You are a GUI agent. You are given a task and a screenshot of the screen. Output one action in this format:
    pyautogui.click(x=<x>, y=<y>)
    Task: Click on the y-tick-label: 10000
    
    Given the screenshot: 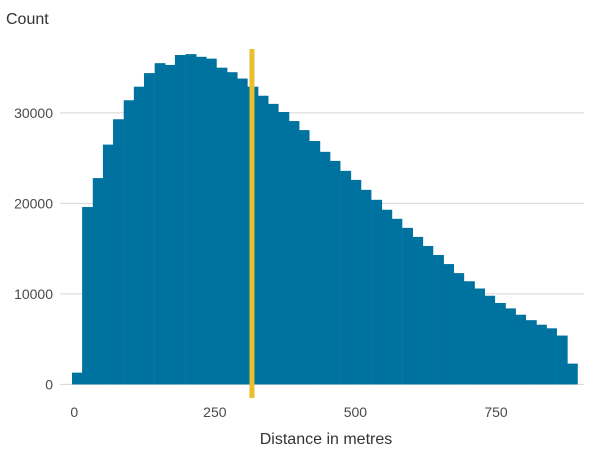 What is the action you would take?
    pyautogui.click(x=33, y=294)
    